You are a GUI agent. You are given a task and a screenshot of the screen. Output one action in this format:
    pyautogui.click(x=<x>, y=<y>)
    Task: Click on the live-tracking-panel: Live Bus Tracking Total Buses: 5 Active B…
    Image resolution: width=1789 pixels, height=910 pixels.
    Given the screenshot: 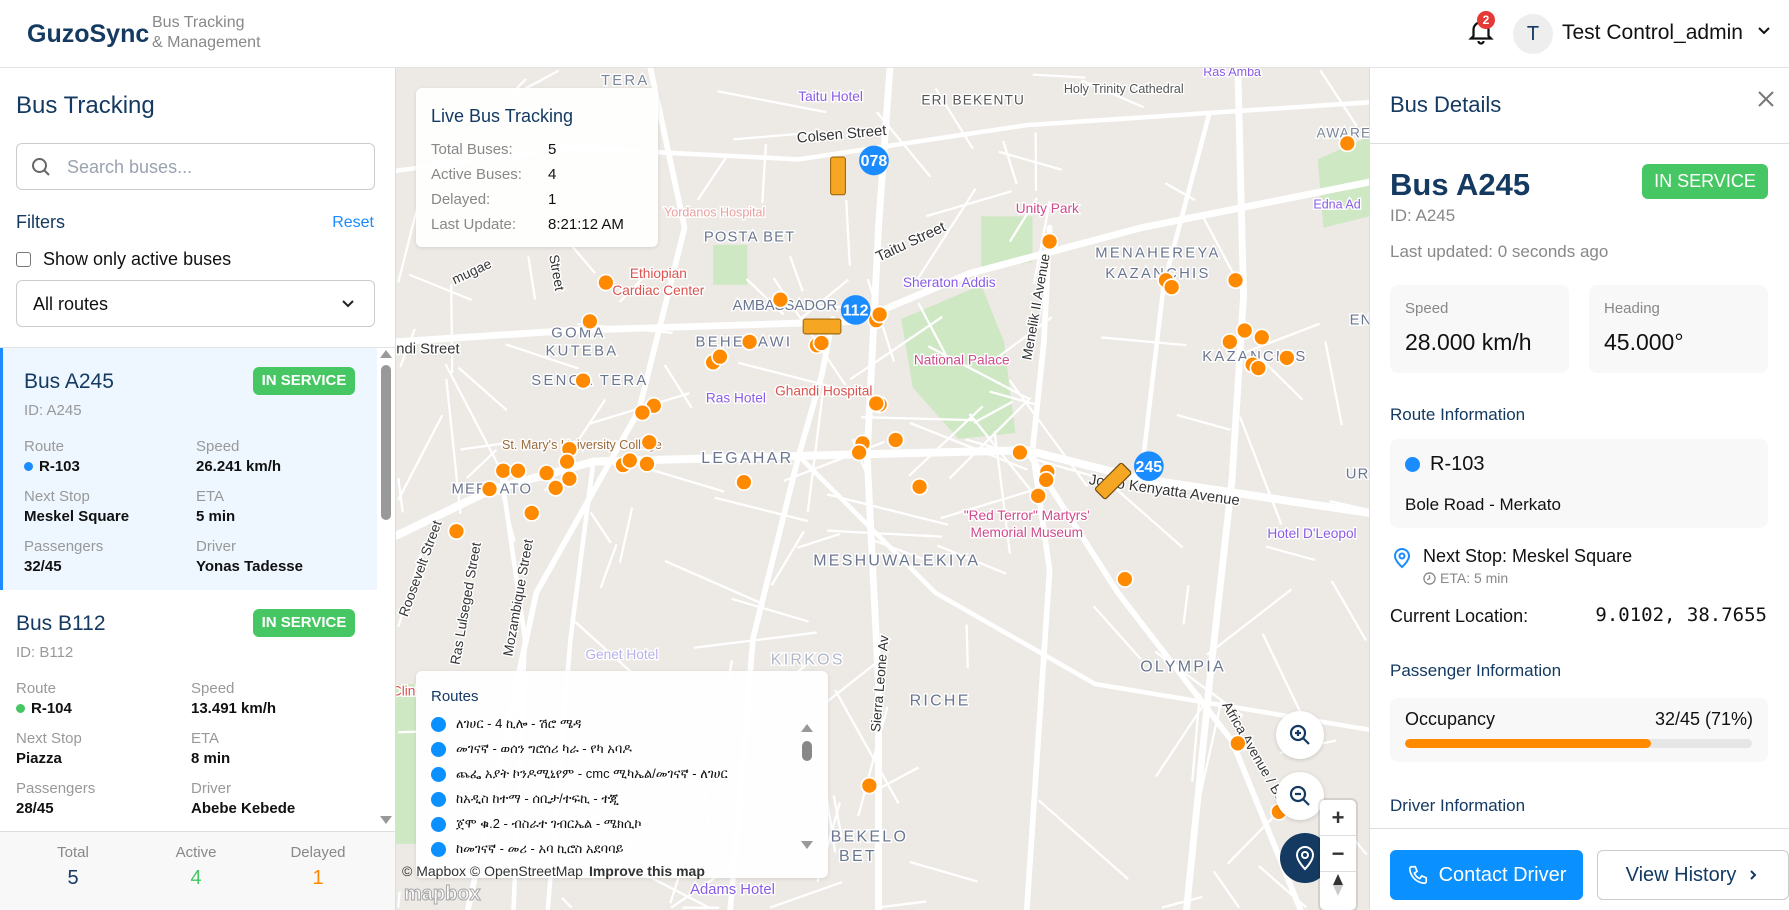 What is the action you would take?
    pyautogui.click(x=537, y=167)
    